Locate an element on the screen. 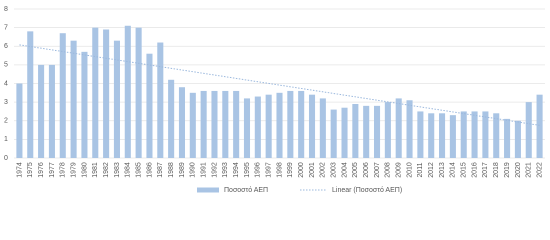  y-tick-label: 1 is located at coordinates (6, 139).